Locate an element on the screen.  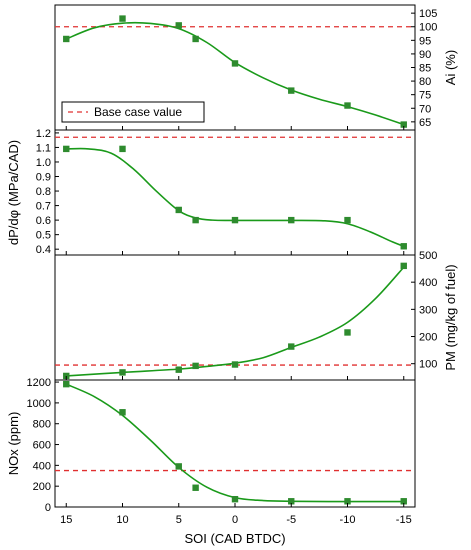
panel-pm-ytick-label: 300 is located at coordinates (428, 310).